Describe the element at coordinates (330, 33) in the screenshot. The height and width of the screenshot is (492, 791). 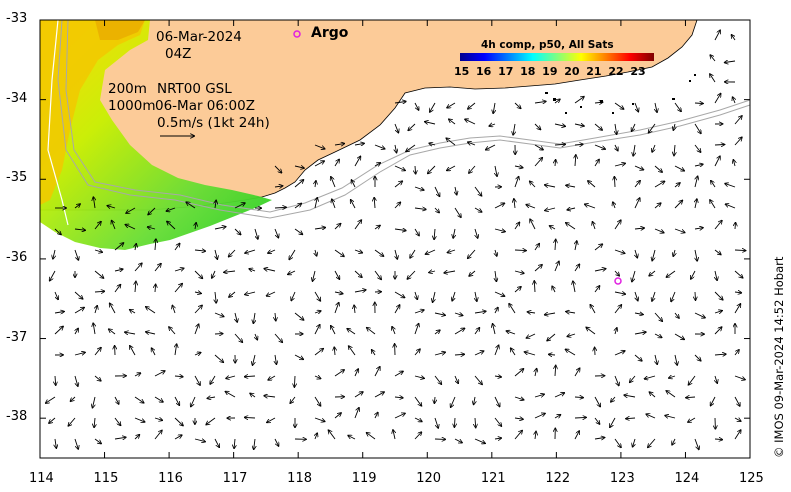
I see `argo-legend-label: Argo` at that location.